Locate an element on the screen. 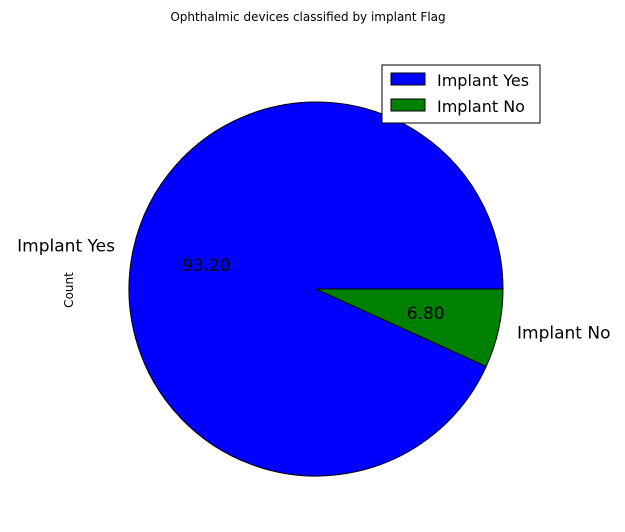 Image resolution: width=625 pixels, height=532 pixels. slice-value-implant-yes: 93.20 is located at coordinates (206, 266).